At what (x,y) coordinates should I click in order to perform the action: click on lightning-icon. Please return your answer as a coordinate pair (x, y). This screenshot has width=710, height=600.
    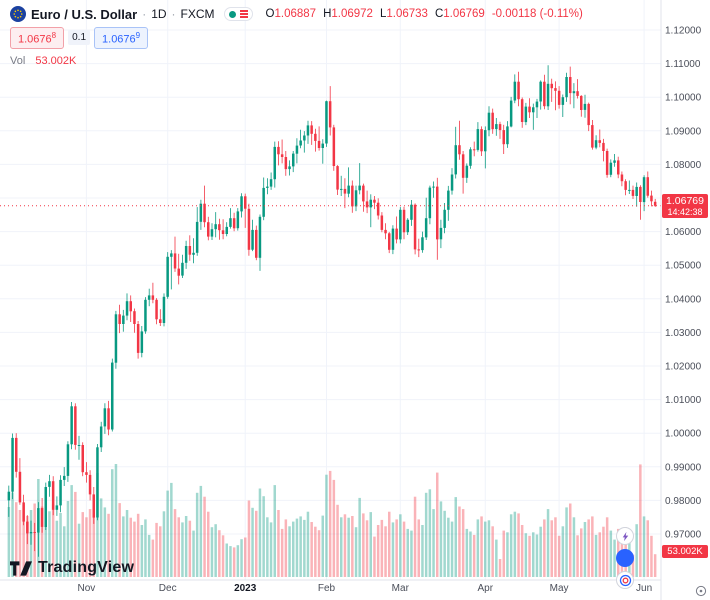
    Looking at the image, I should click on (625, 536).